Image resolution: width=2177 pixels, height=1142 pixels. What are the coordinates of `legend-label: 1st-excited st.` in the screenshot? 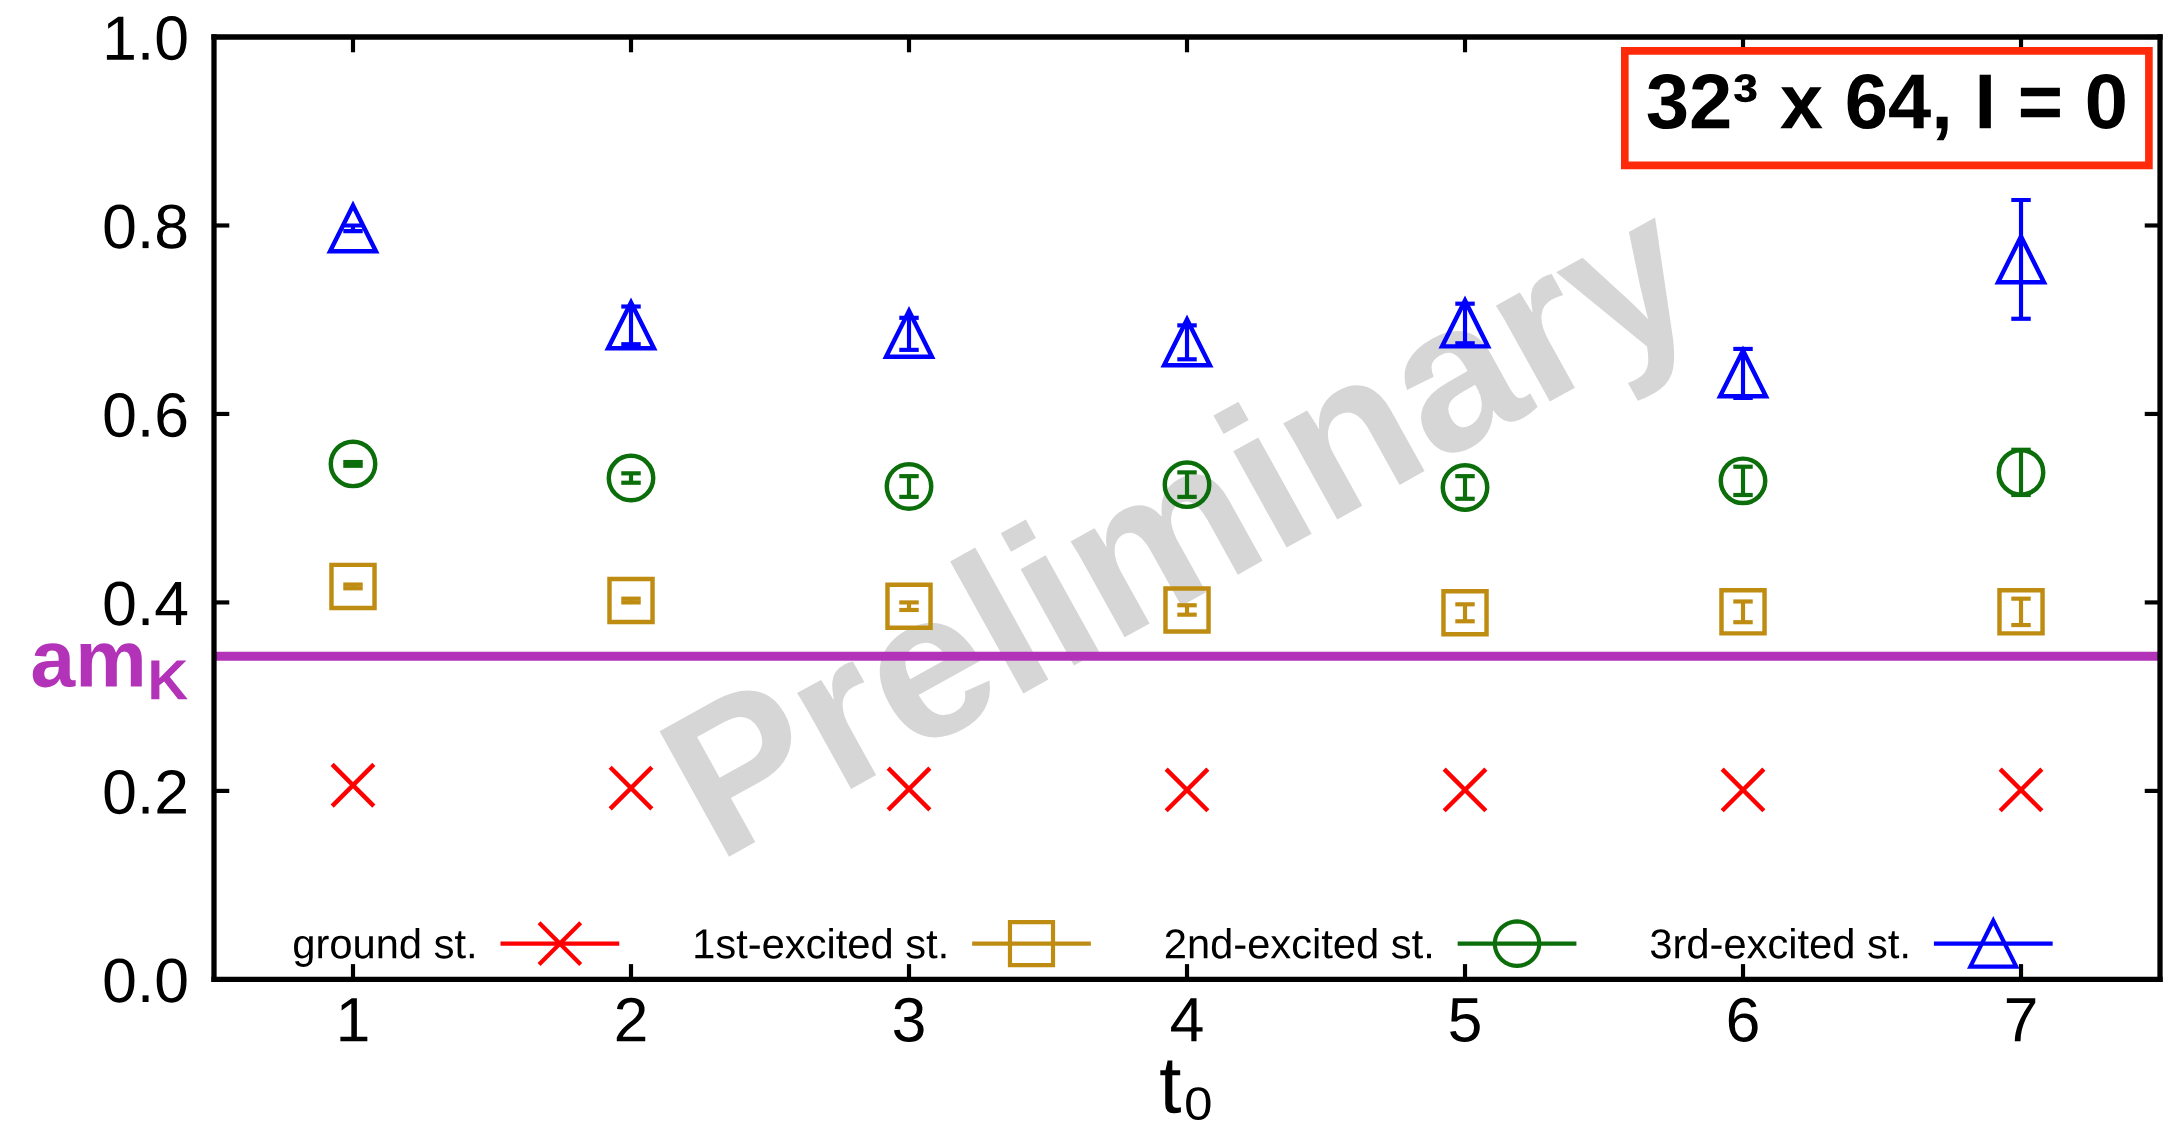 It's located at (820, 943).